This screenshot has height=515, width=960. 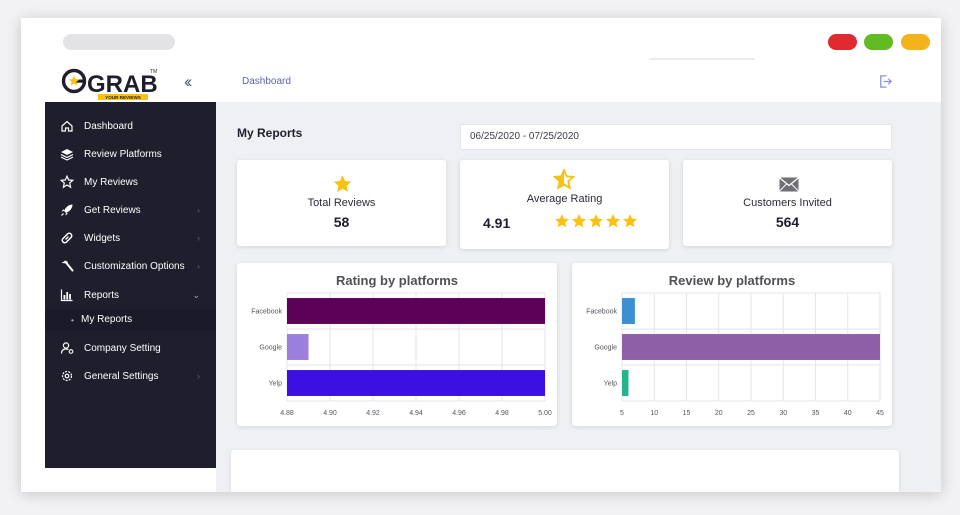 I want to click on envelope-icon, so click(x=789, y=184).